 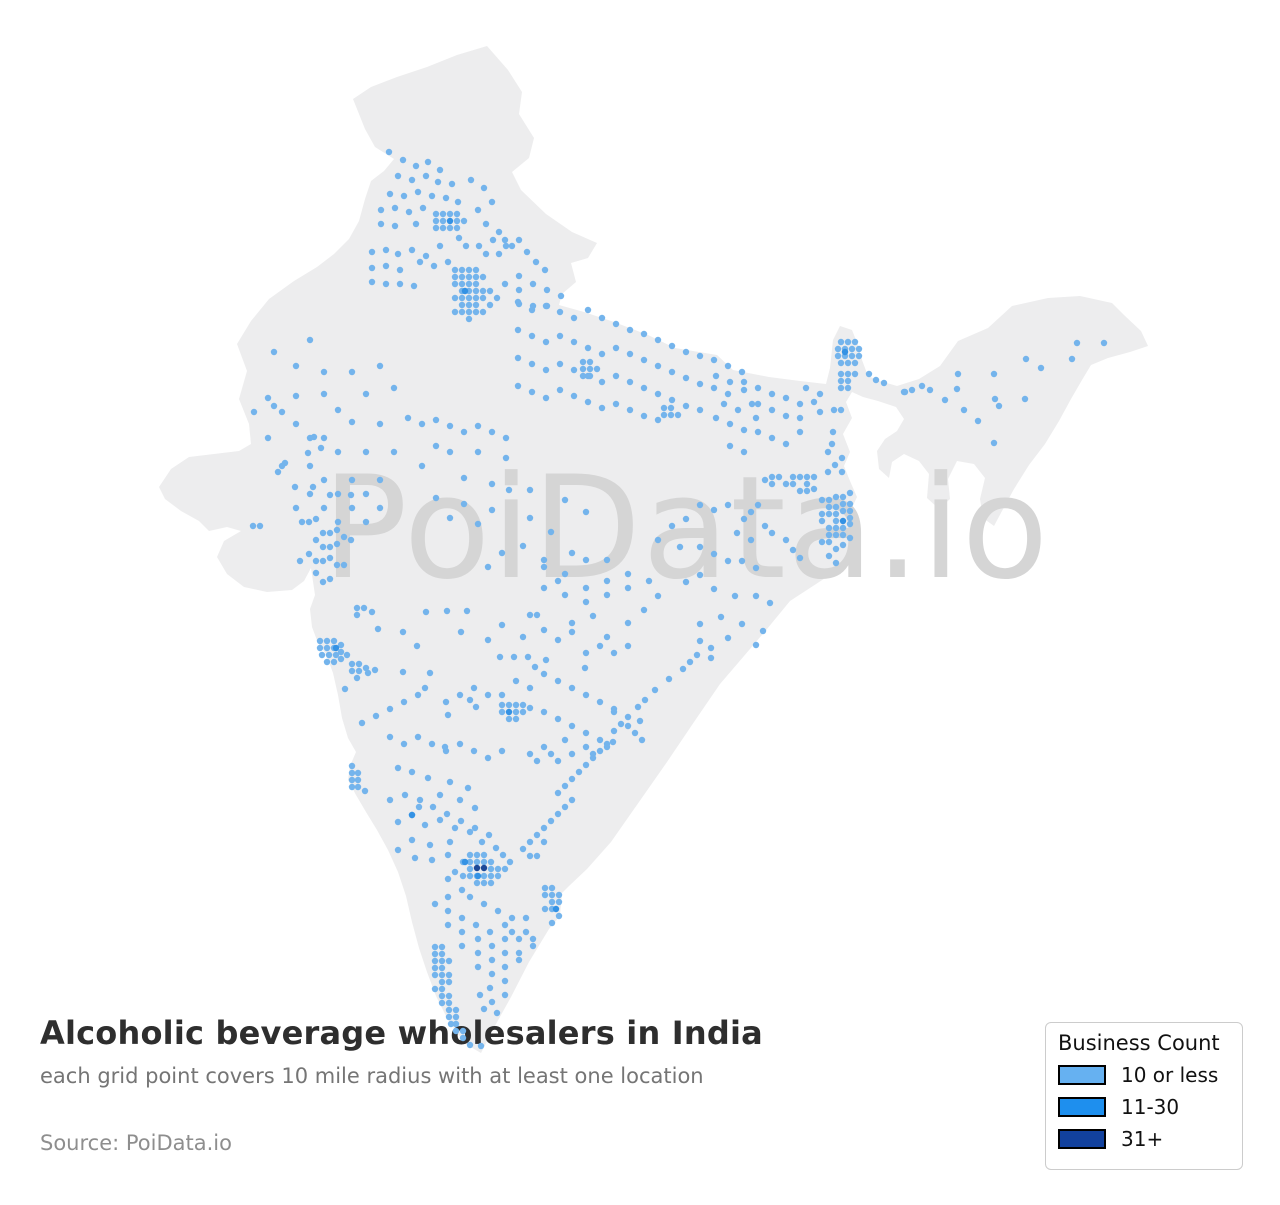 I want to click on legend-label-low: 10 or less, so click(x=1170, y=1075).